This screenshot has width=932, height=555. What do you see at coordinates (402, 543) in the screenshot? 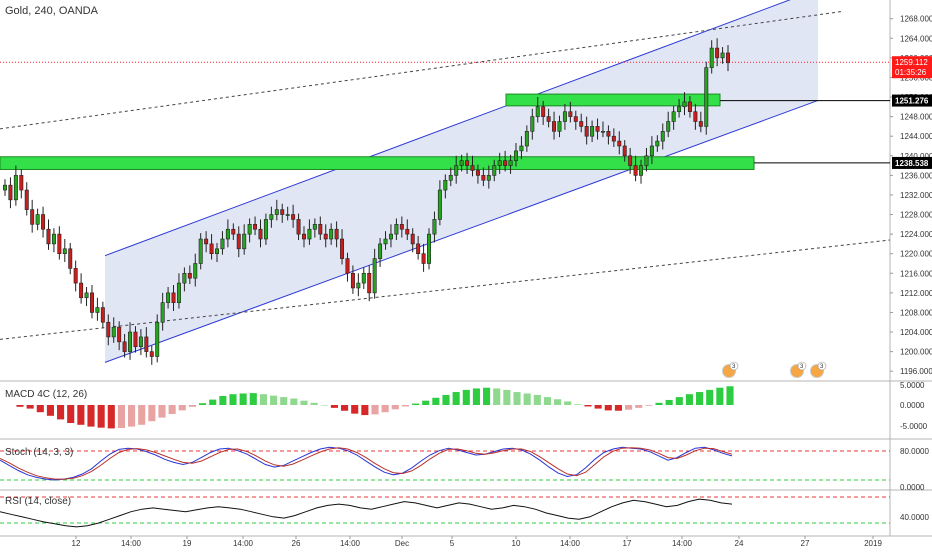
I see `time-axis-label: Dec` at bounding box center [402, 543].